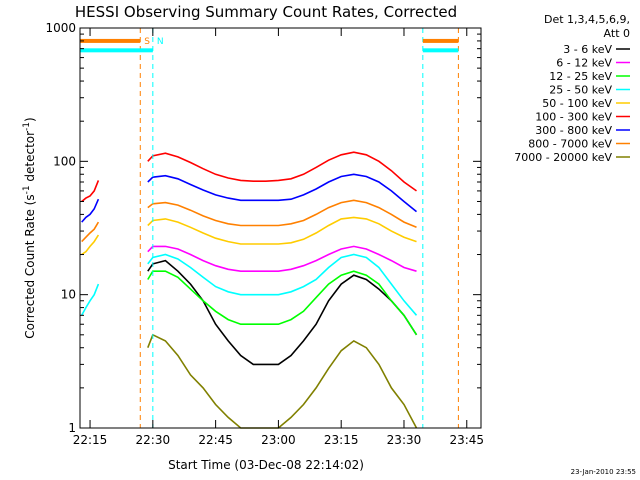 This screenshot has width=640, height=480. I want to click on x-tick-label-1: 22:30, so click(153, 440).